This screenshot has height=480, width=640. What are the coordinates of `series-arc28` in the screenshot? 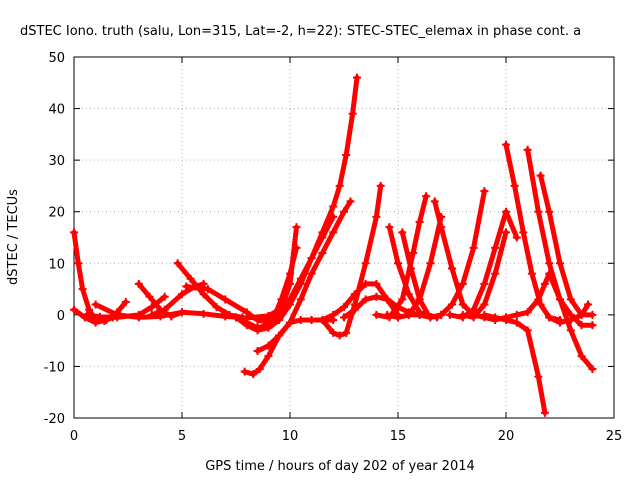 It's located at (560, 237).